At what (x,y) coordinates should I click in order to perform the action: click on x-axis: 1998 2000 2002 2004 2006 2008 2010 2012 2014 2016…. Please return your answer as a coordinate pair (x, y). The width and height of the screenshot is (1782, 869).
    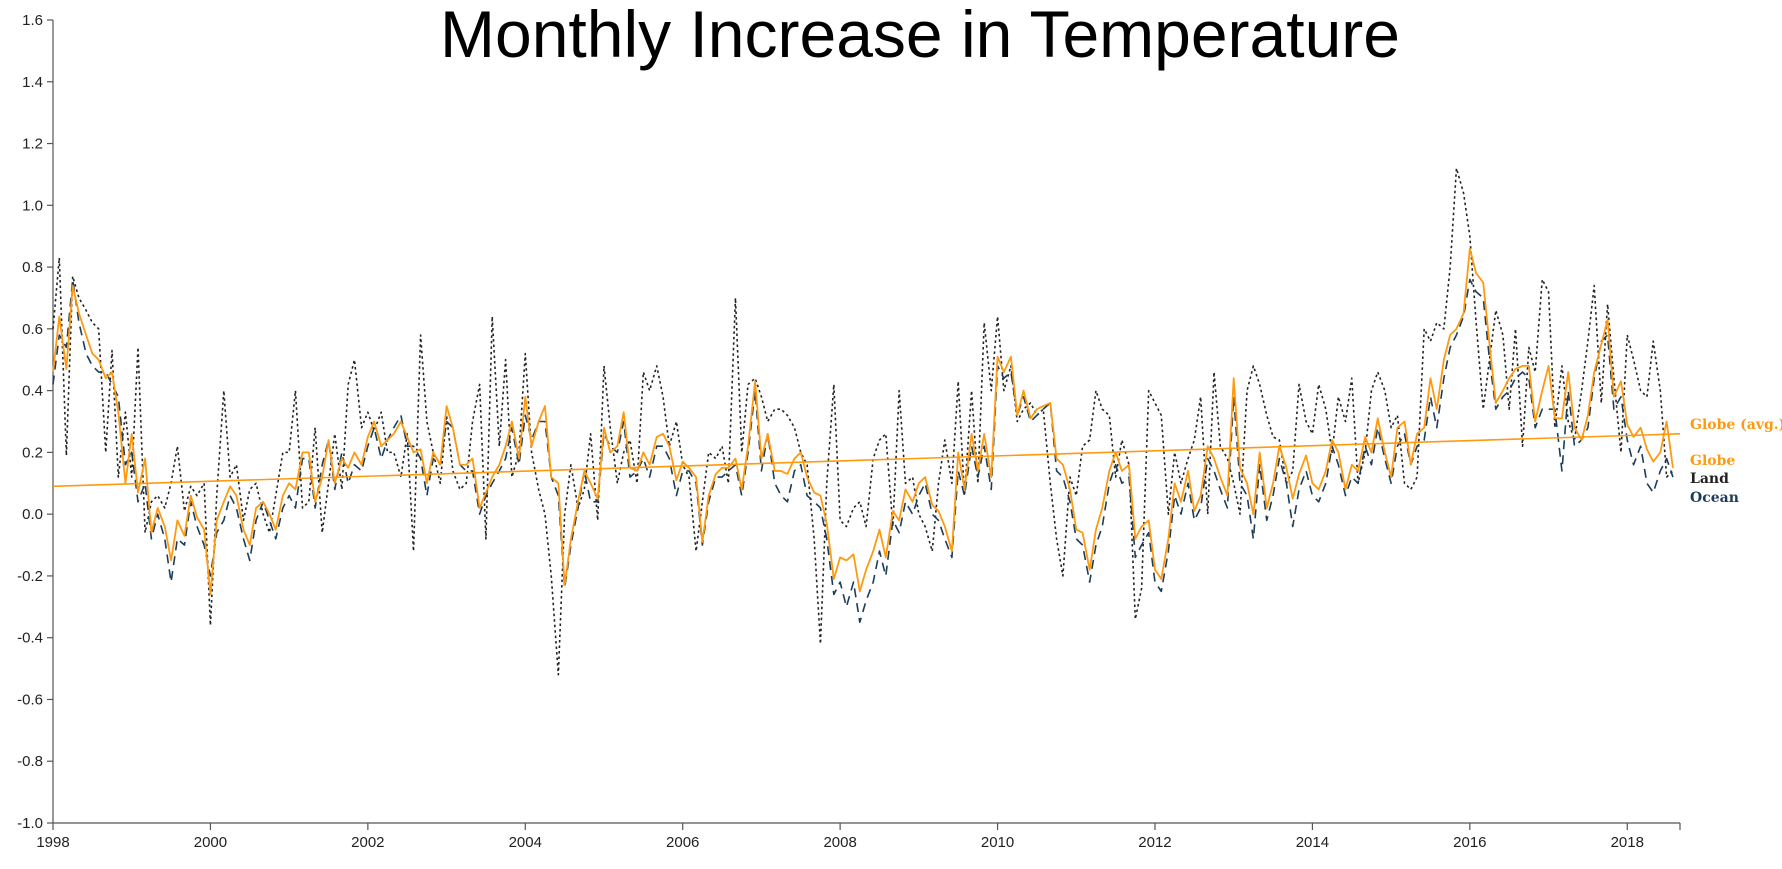
    Looking at the image, I should click on (858, 836).